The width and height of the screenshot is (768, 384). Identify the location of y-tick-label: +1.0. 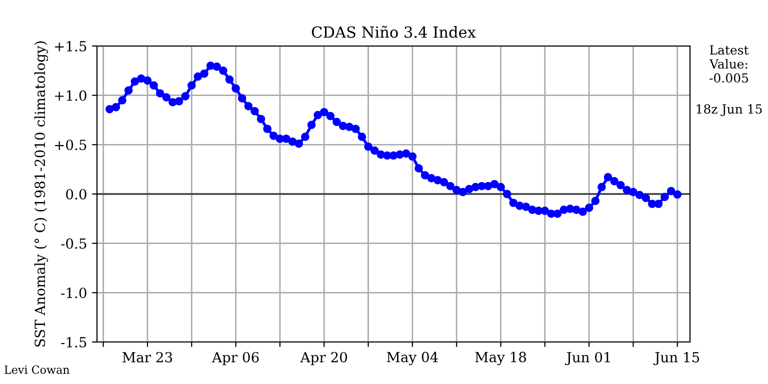
(70, 95).